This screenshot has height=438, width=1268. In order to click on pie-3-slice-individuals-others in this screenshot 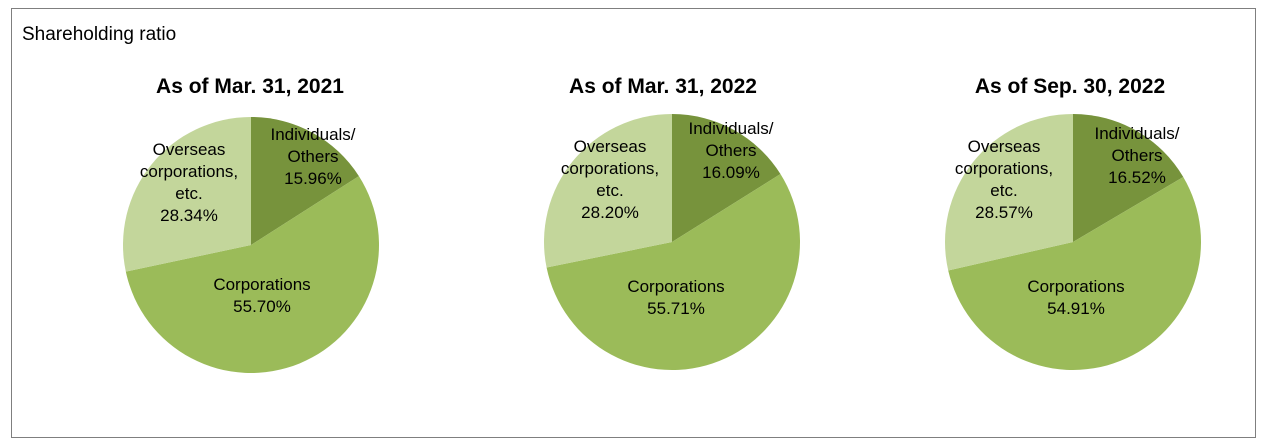, I will do `click(1128, 178)`.